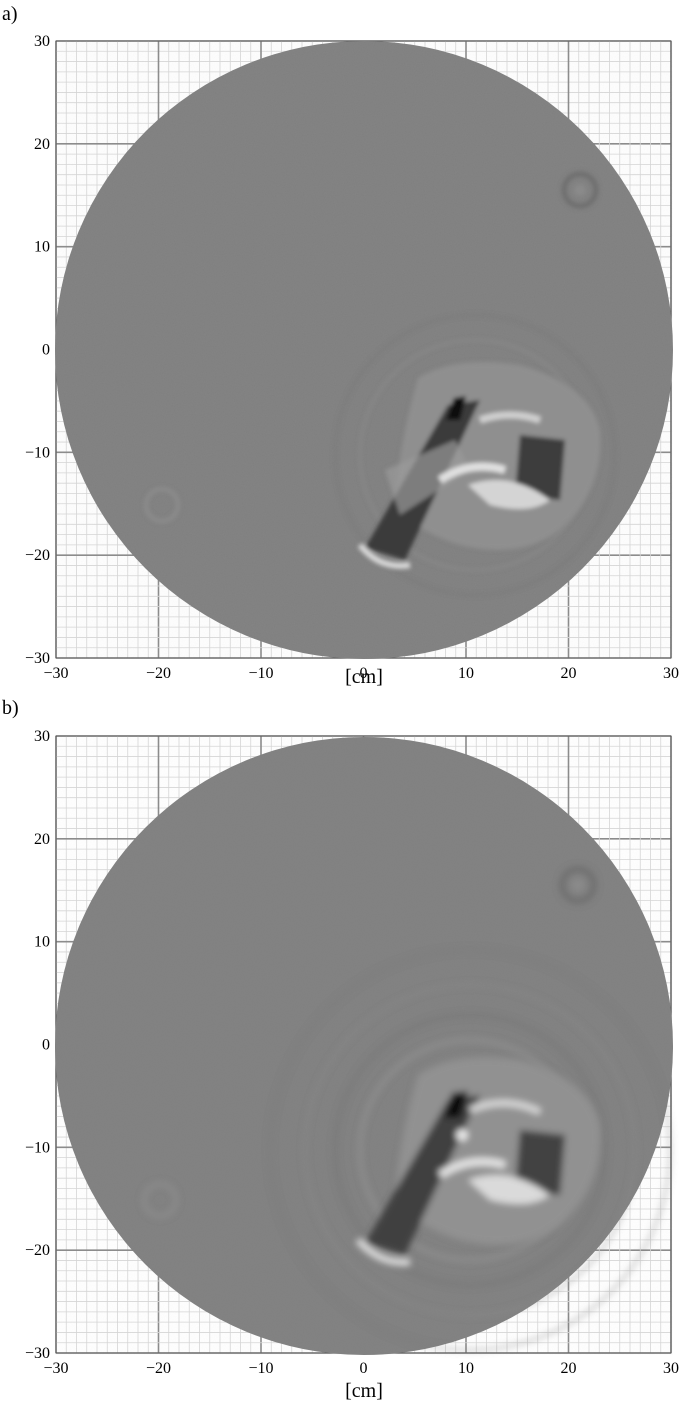 The image size is (686, 1405). What do you see at coordinates (10, 14) in the screenshot?
I see `panel-label: a)` at bounding box center [10, 14].